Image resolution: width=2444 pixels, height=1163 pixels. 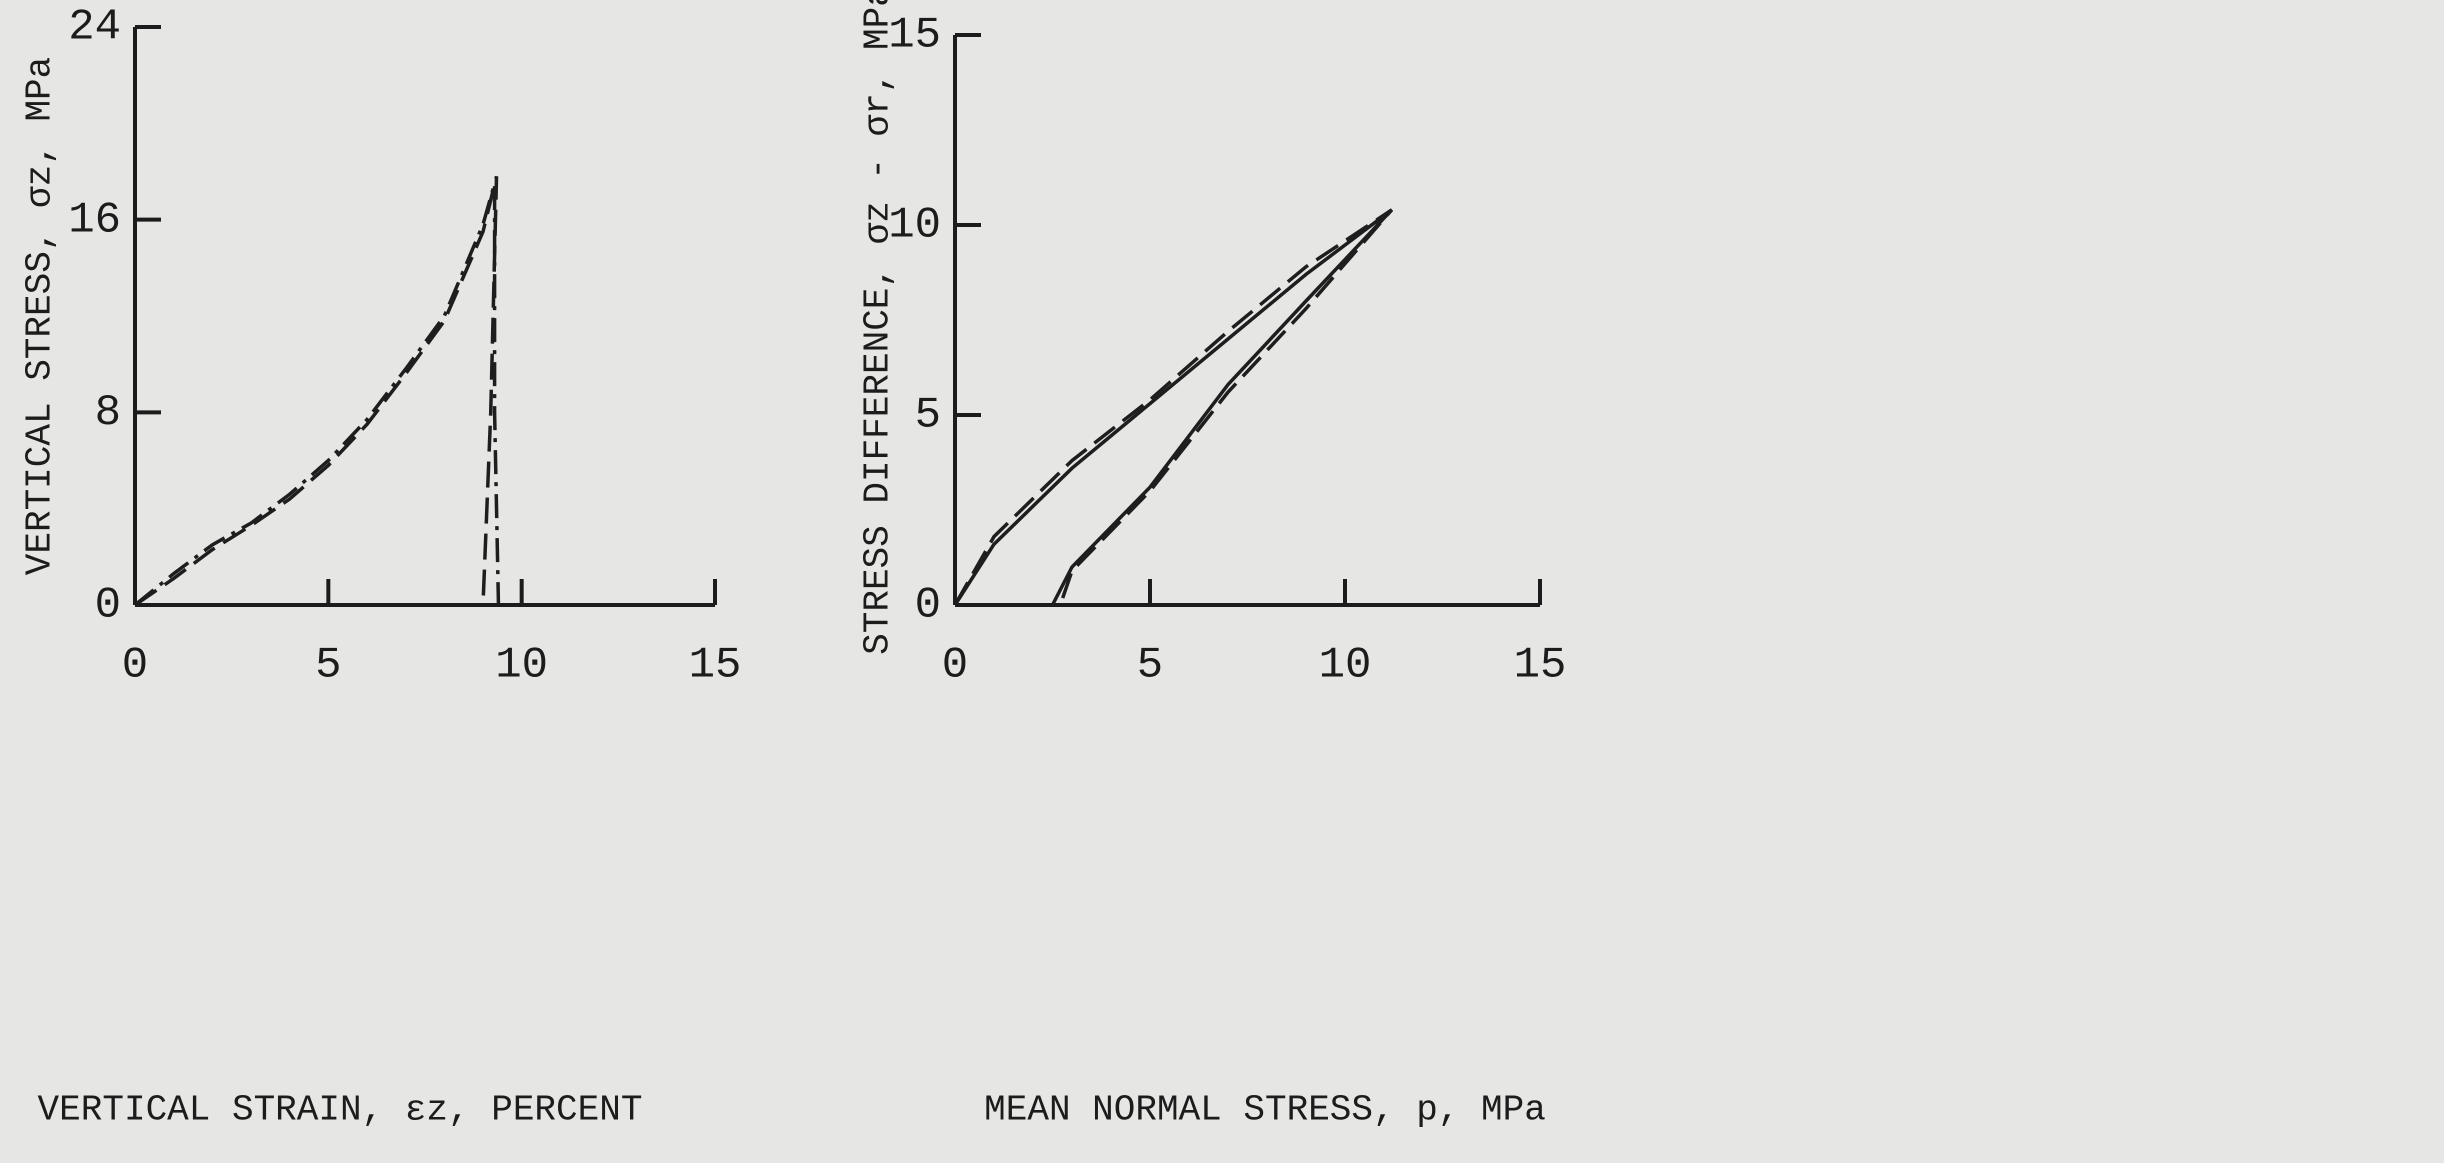 What do you see at coordinates (914, 226) in the screenshot?
I see `y-tick-label: 10` at bounding box center [914, 226].